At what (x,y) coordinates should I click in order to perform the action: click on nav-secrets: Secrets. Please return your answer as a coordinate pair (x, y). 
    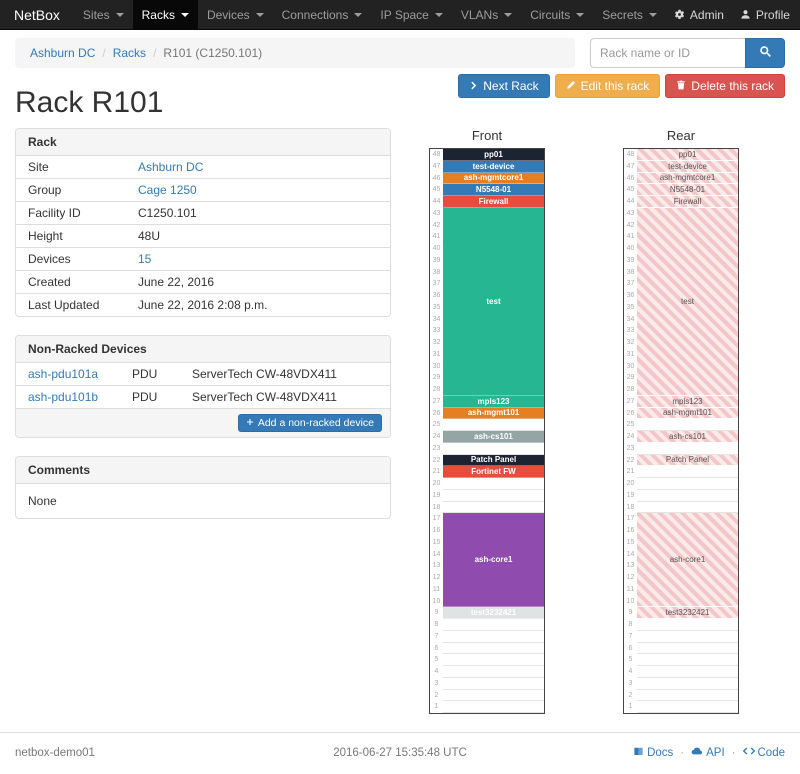
    Looking at the image, I should click on (629, 14).